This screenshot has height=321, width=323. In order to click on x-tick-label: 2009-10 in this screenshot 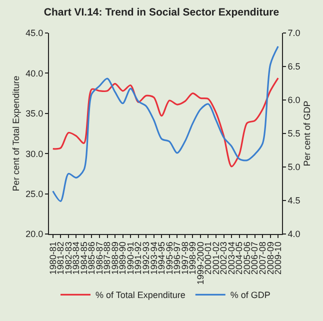, I will do `click(278, 258)`.